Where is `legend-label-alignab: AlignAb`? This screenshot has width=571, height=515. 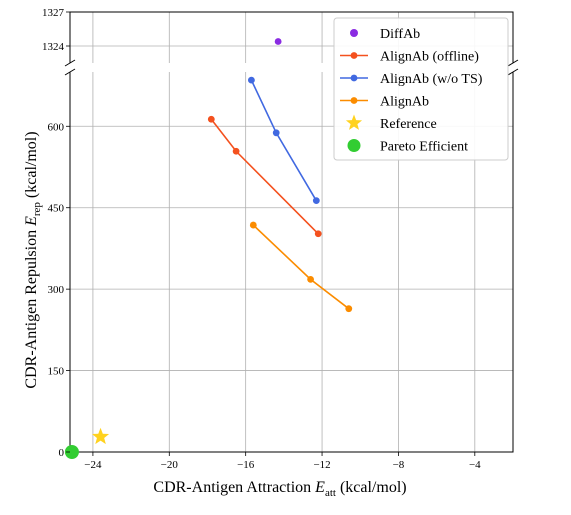
legend-label-alignab: AlignAb is located at coordinates (404, 102).